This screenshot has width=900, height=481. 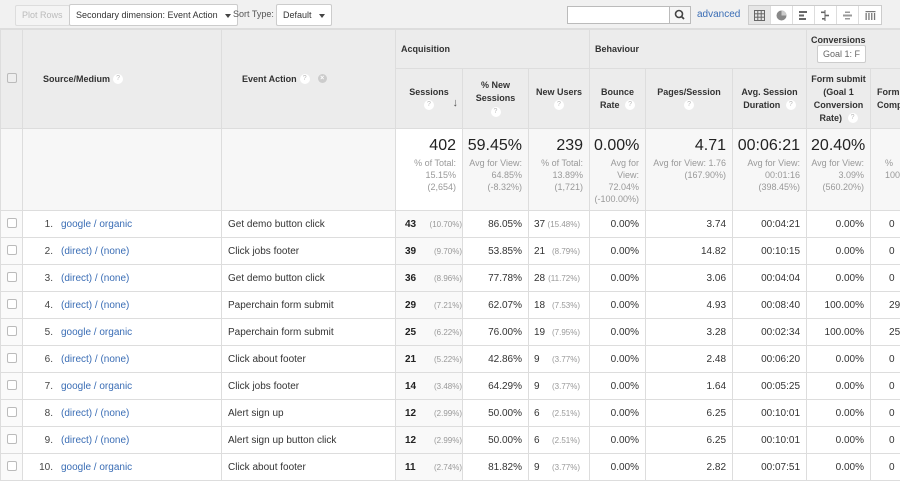 What do you see at coordinates (770, 413) in the screenshot?
I see `avg-session-duration-cell: 00:10:01` at bounding box center [770, 413].